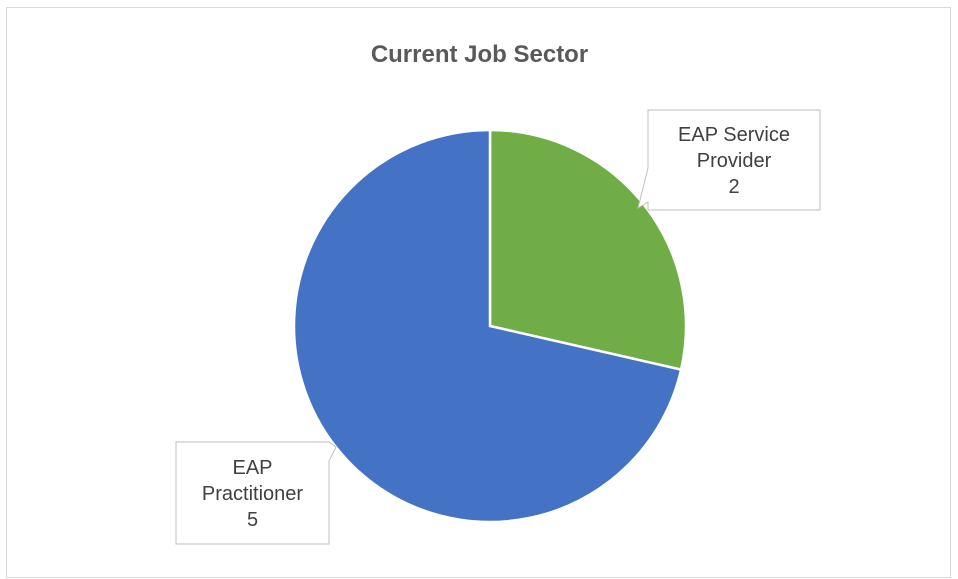  What do you see at coordinates (252, 520) in the screenshot?
I see `data-label-value: 5` at bounding box center [252, 520].